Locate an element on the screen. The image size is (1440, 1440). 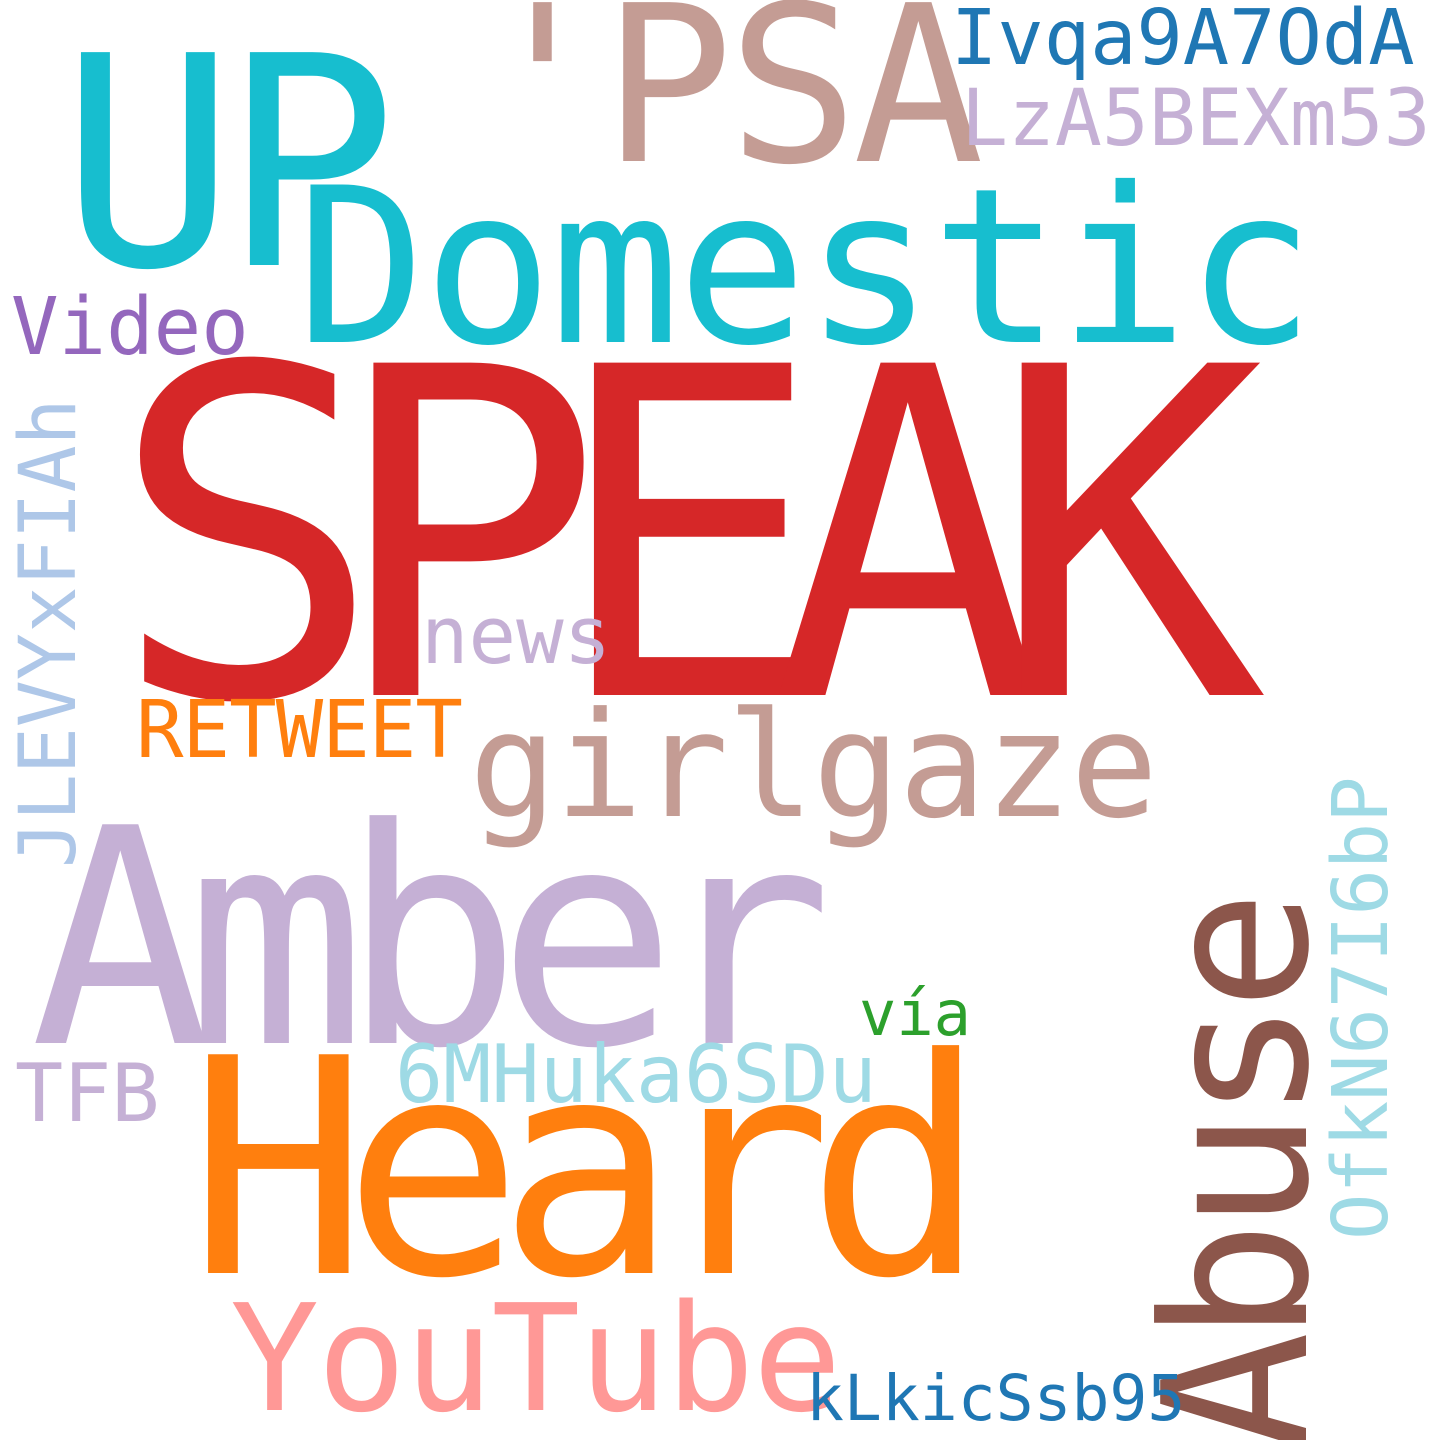
word-ofkn: OfkN67I6bP is located at coordinates (1361, 1008).